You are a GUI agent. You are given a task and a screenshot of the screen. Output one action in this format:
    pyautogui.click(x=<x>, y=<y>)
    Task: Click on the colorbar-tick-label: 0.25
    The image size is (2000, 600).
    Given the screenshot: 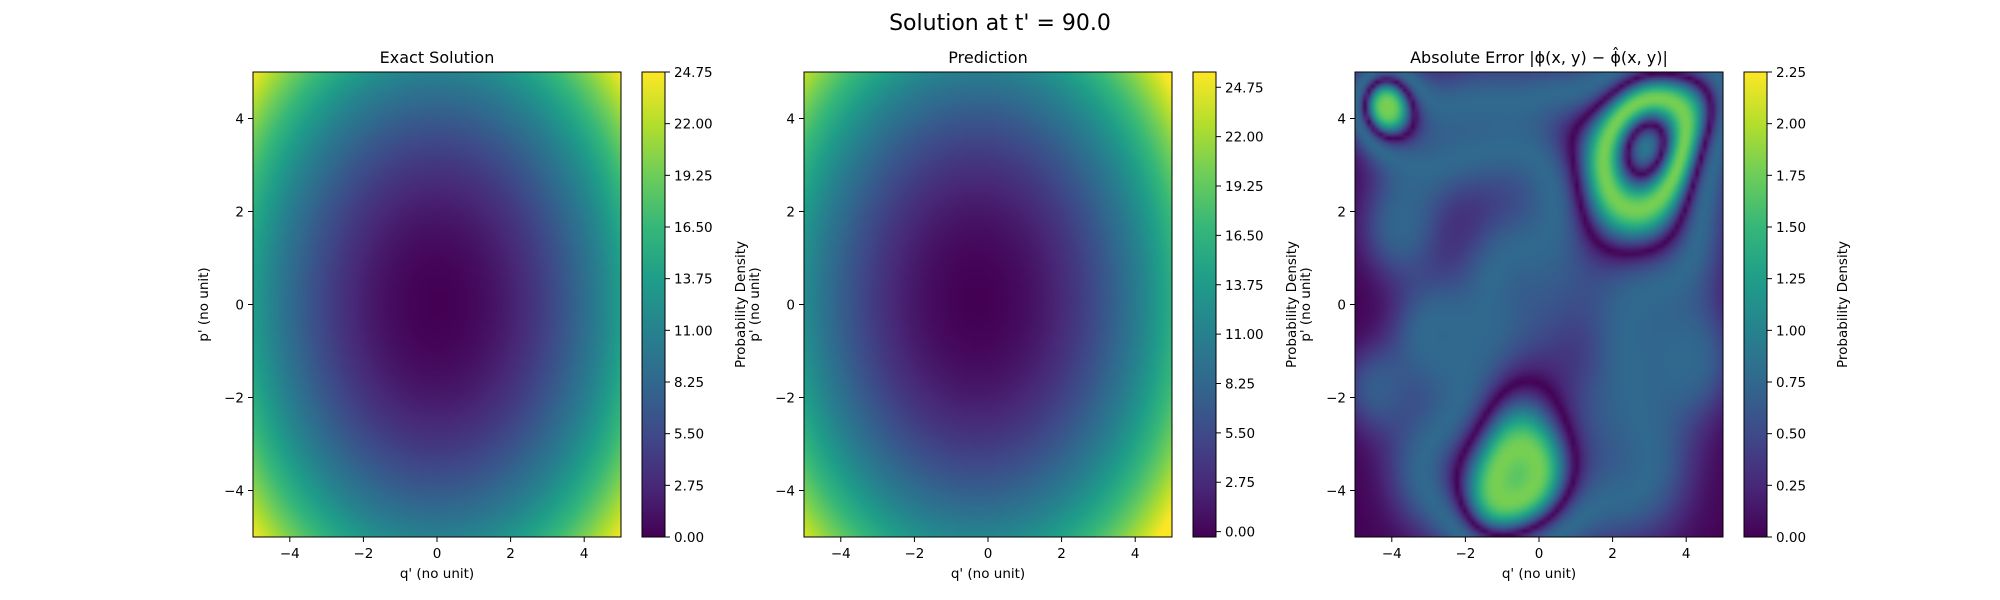 What is the action you would take?
    pyautogui.click(x=1791, y=486)
    